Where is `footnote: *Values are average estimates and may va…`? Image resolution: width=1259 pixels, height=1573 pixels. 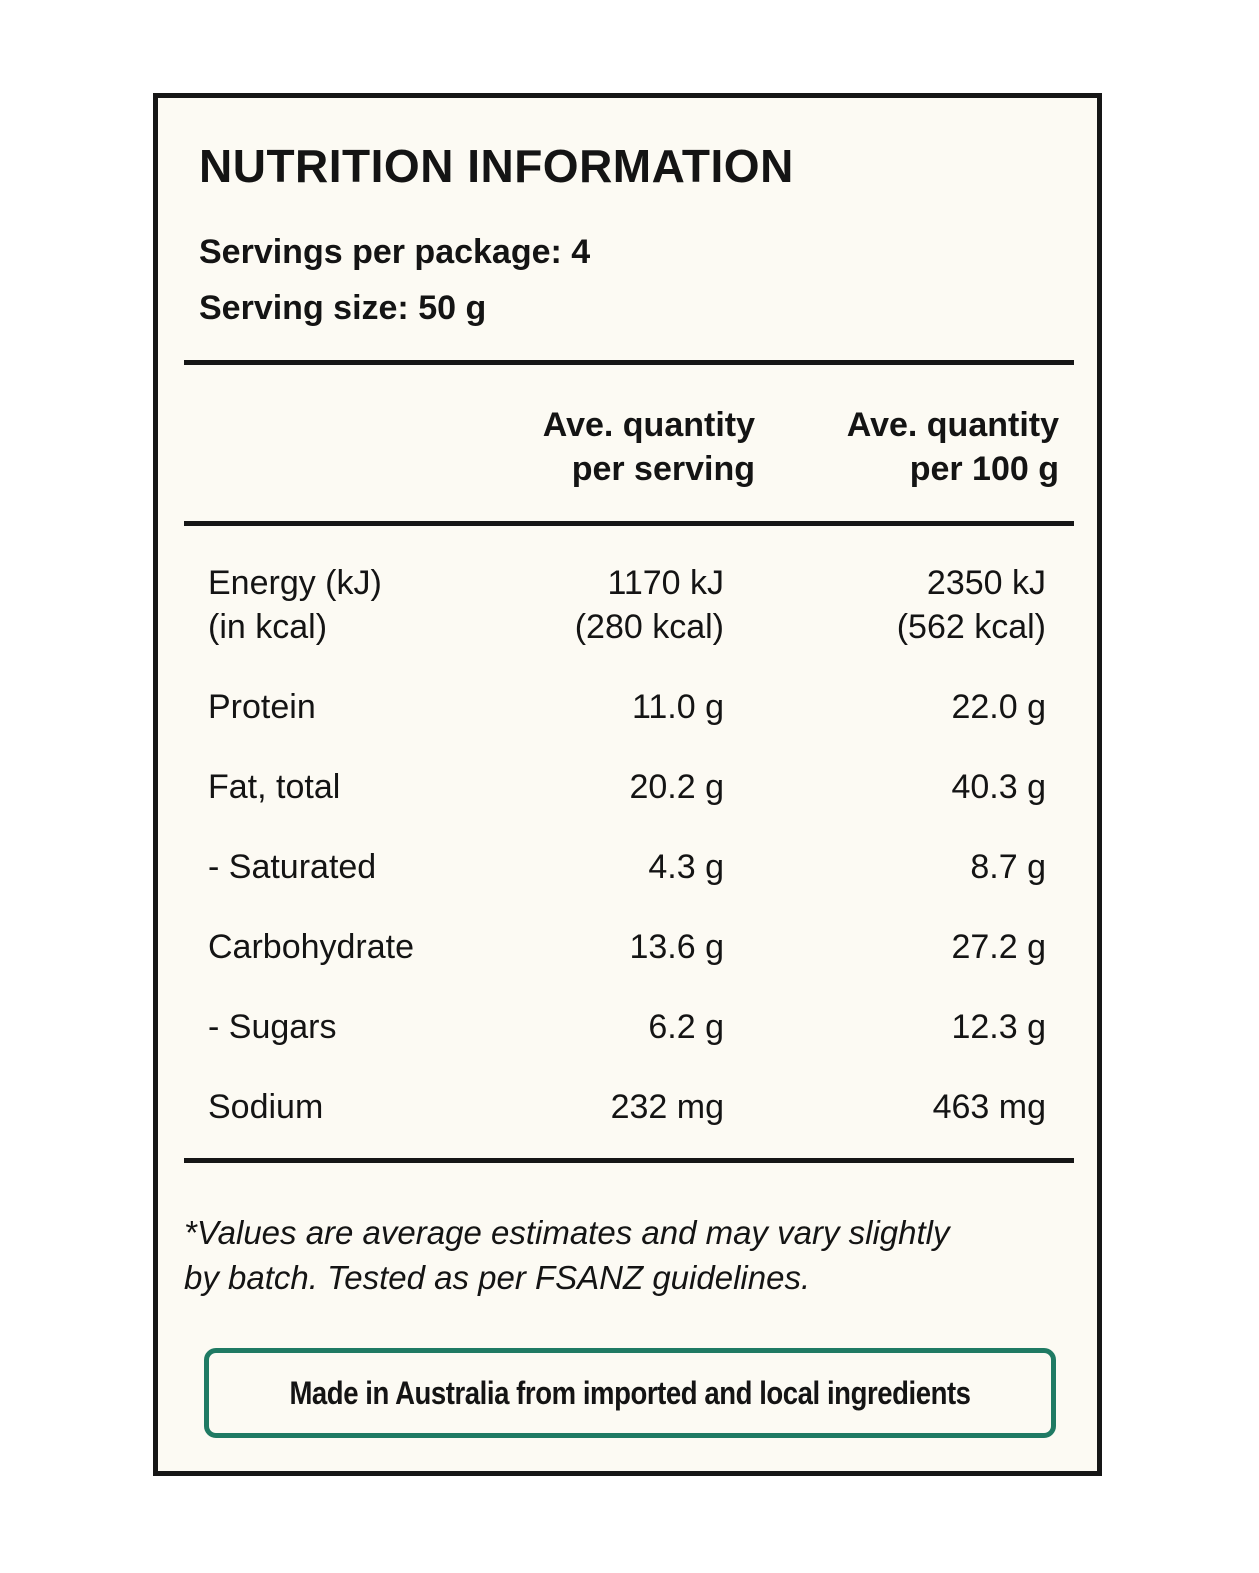 footnote: *Values are average estimates and may va… is located at coordinates (634, 1255).